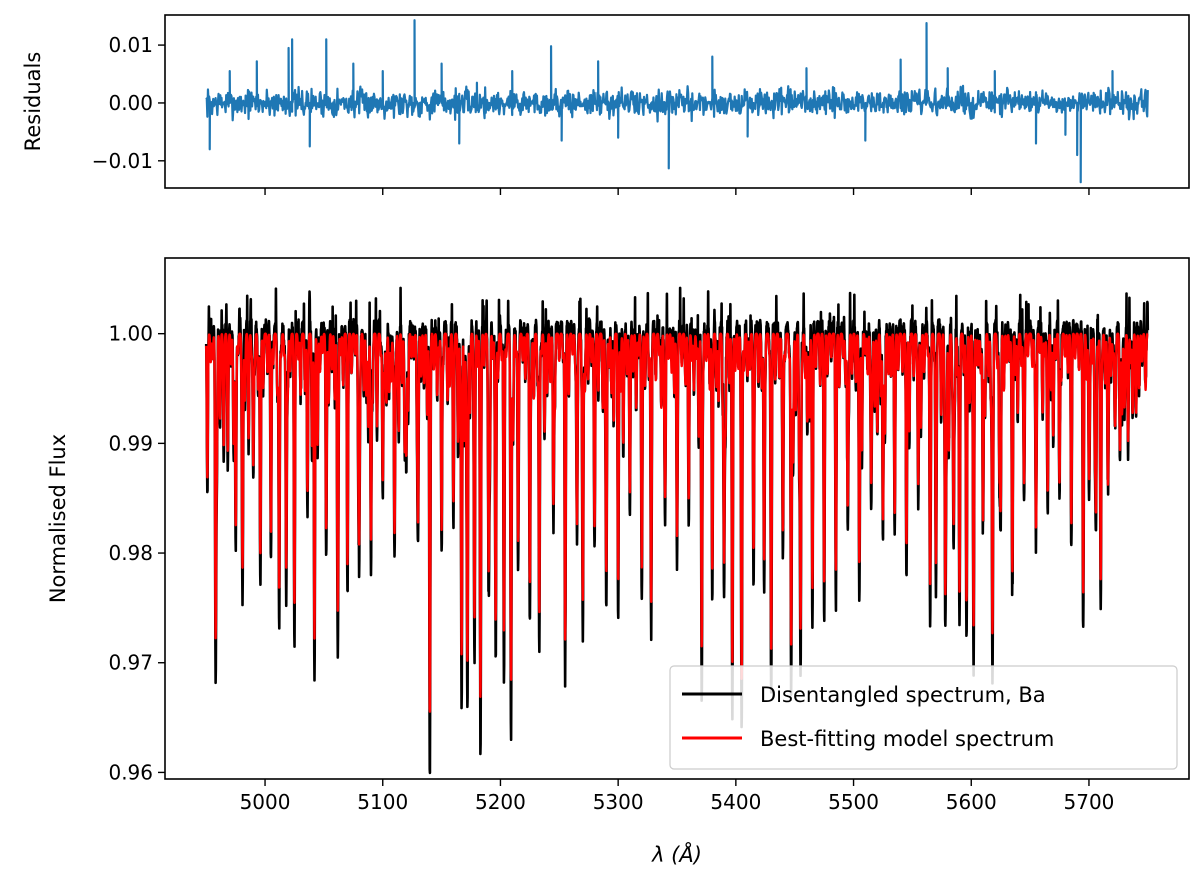 The width and height of the screenshot is (1200, 872). Describe the element at coordinates (122, 161) in the screenshot. I see `residuals-y-tick-label-0: −0.01` at that location.